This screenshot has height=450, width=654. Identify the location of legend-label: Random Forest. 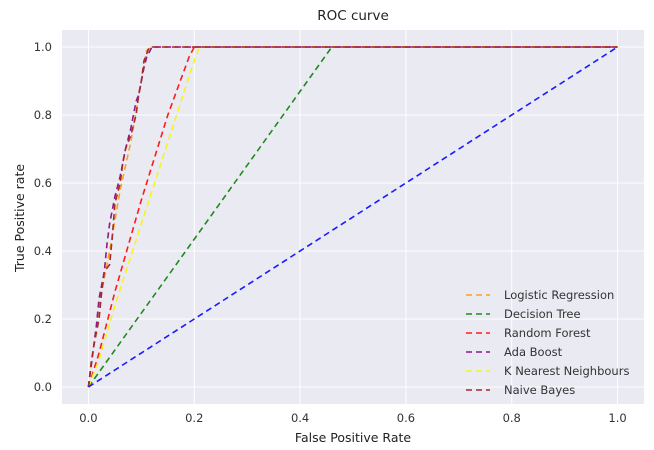
(547, 333).